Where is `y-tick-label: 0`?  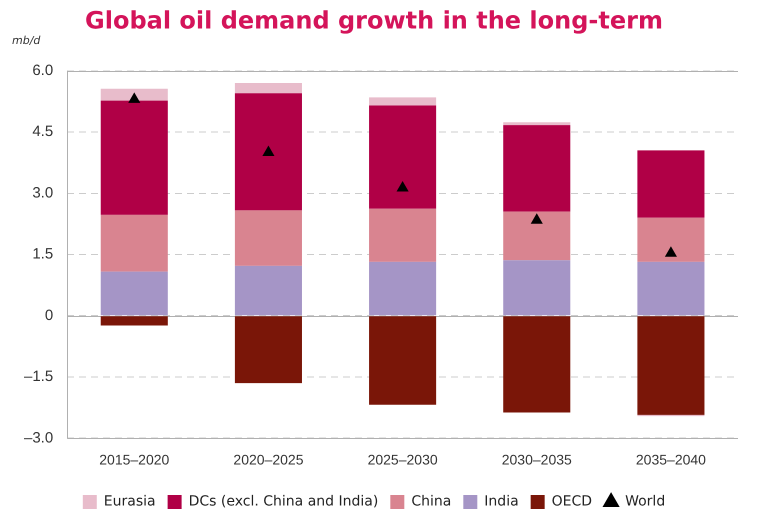
y-tick-label: 0 is located at coordinates (49, 315).